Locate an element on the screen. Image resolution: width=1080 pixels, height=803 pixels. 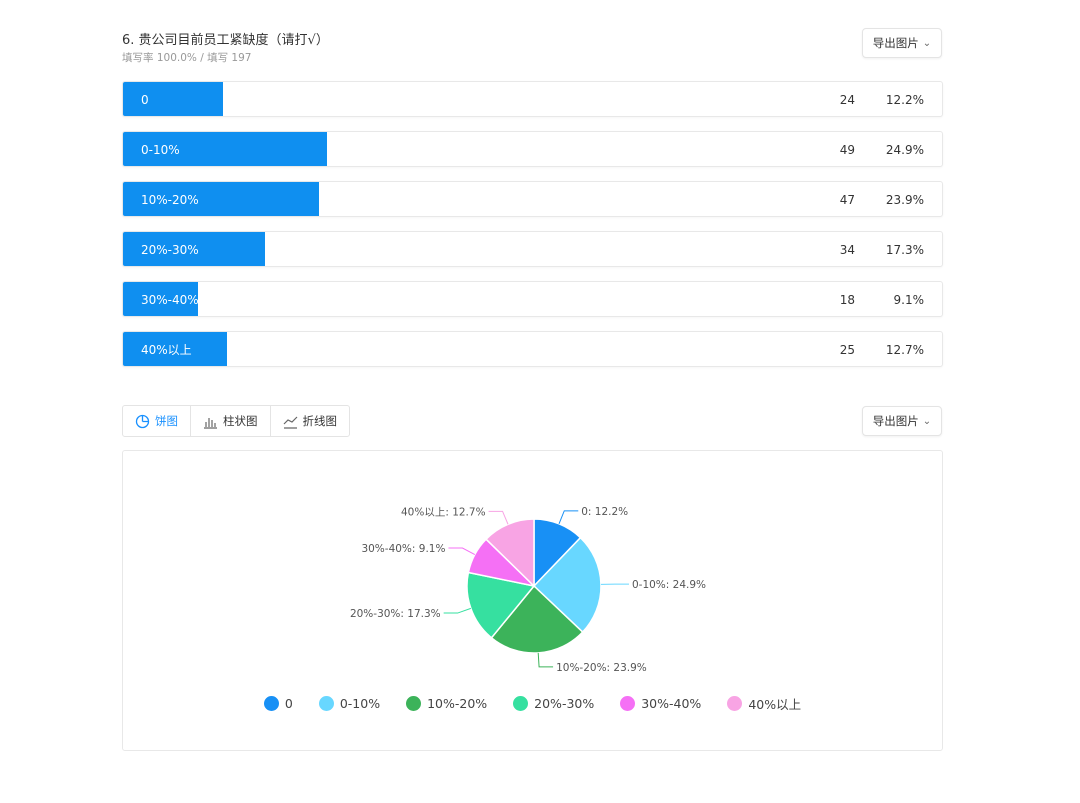
option-percent: 23.9% is located at coordinates (904, 200).